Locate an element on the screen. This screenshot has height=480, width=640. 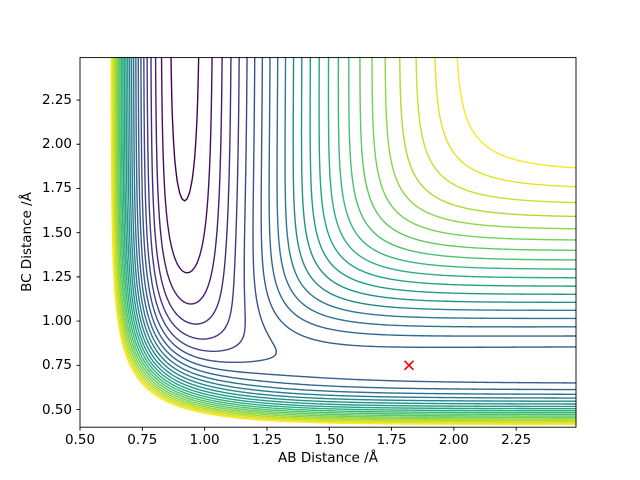
x-tick-label: 1.75 is located at coordinates (391, 440).